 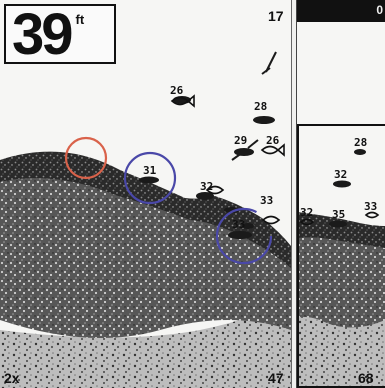 What do you see at coordinates (276, 16) in the screenshot?
I see `top-scale-label: 17` at bounding box center [276, 16].